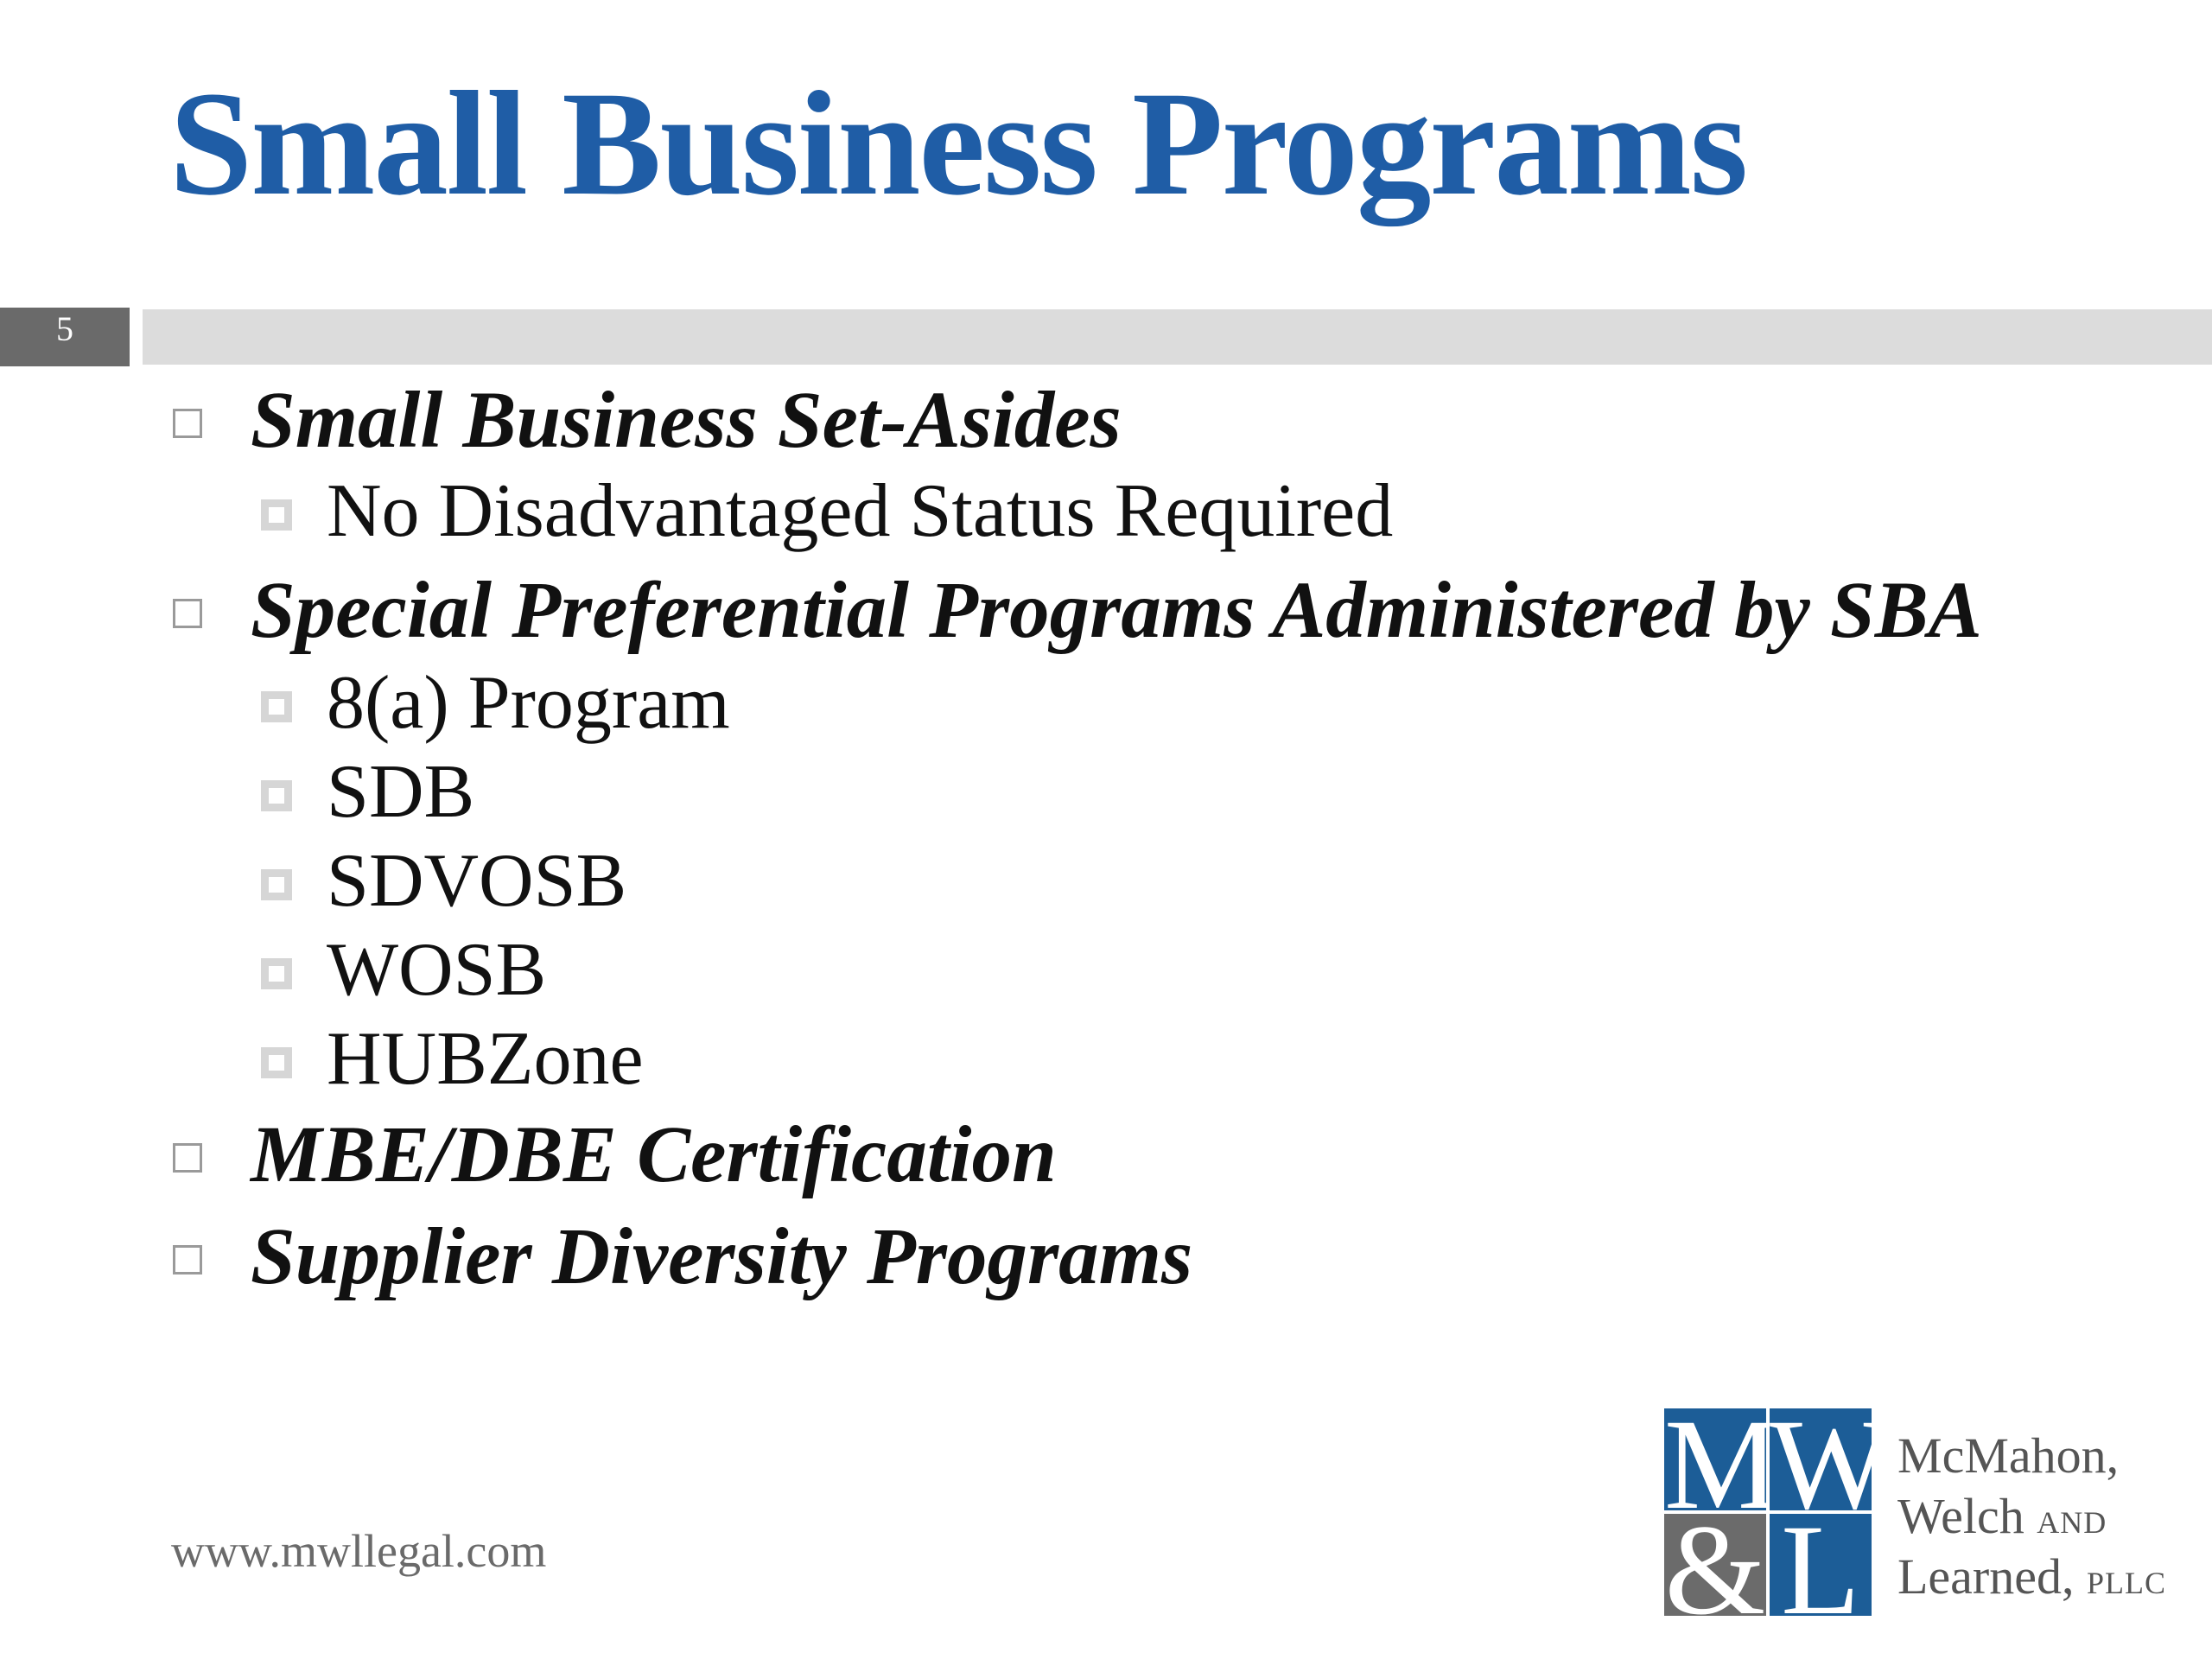 The image size is (2212, 1659). What do you see at coordinates (1986, 1576) in the screenshot?
I see `firm-name-text: Learned,` at bounding box center [1986, 1576].